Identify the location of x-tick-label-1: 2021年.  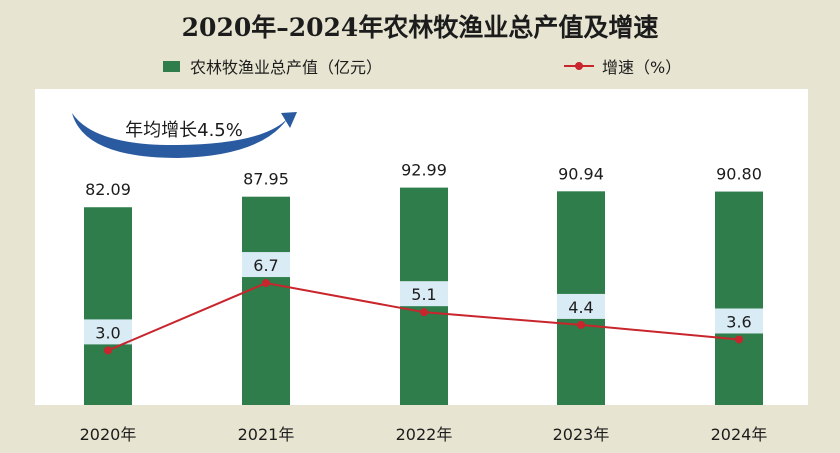
(266, 434).